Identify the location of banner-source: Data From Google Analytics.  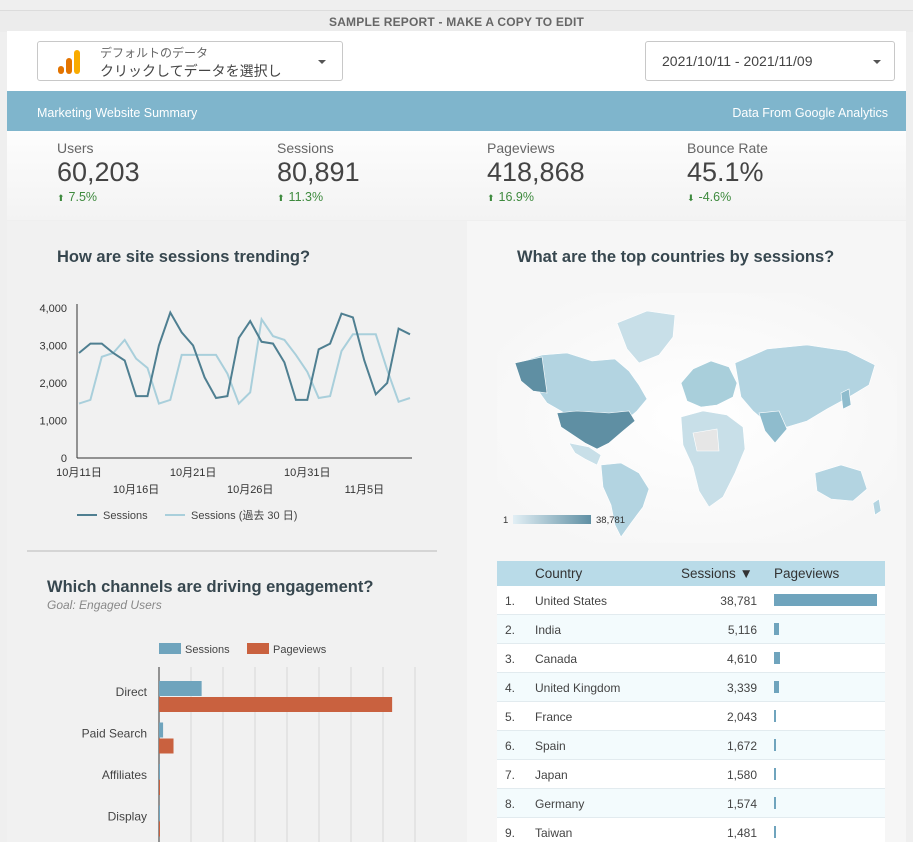
(810, 113).